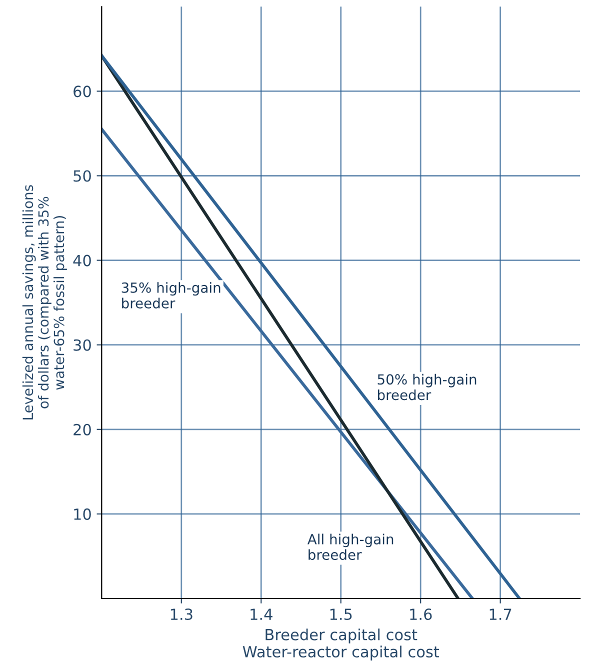  I want to click on x-tick-label: 1.5, so click(341, 614).